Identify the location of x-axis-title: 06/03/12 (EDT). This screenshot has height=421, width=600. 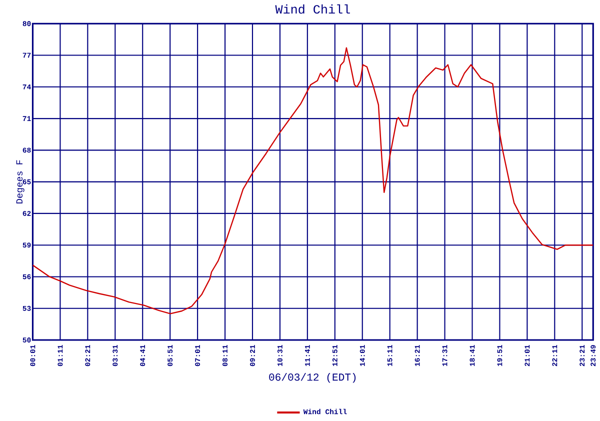
(312, 377).